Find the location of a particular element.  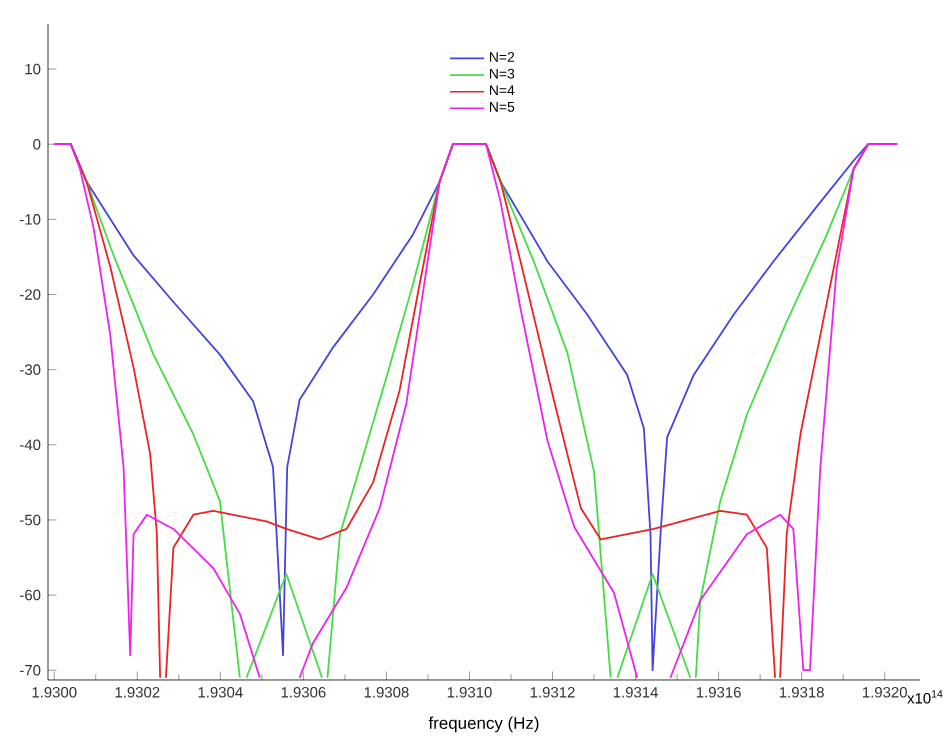

x-axis-title: frequency (Hz) is located at coordinates (483, 724).